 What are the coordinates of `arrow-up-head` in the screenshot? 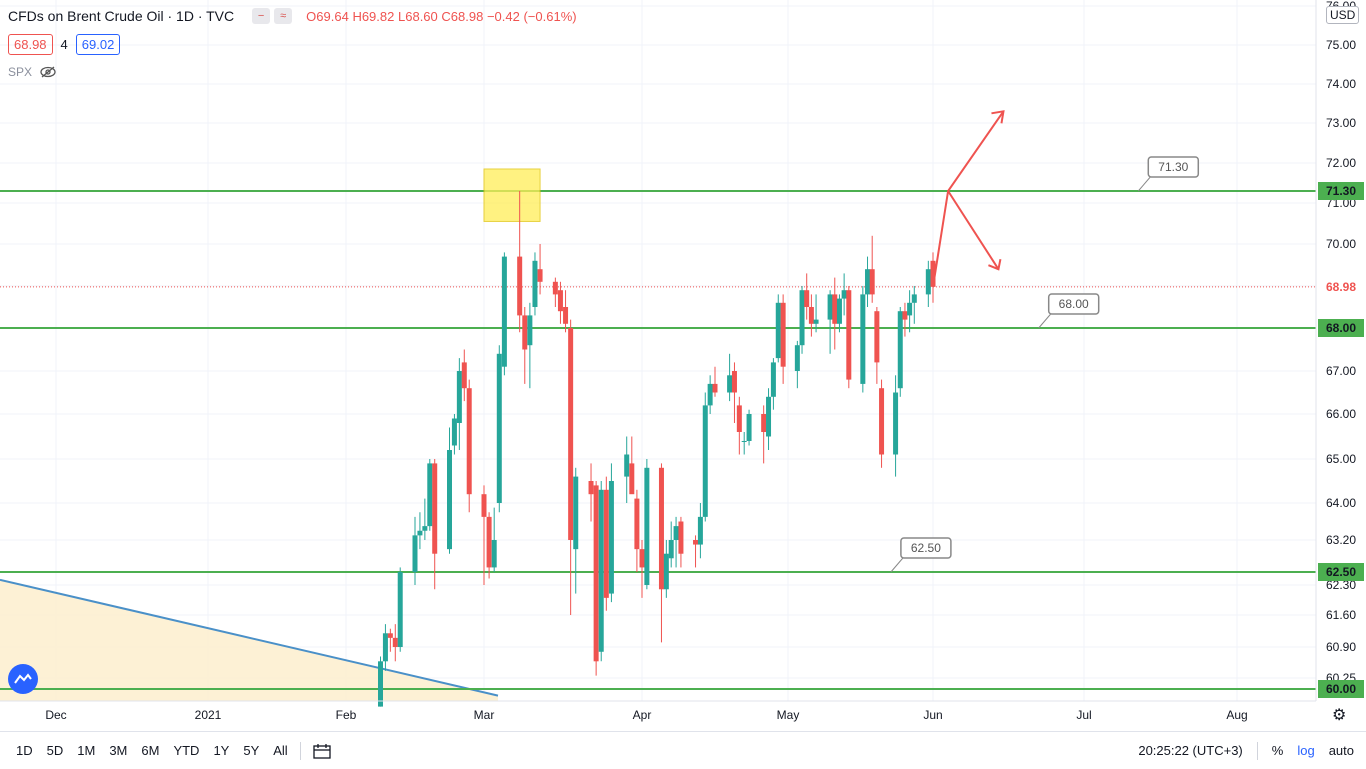 It's located at (998, 117).